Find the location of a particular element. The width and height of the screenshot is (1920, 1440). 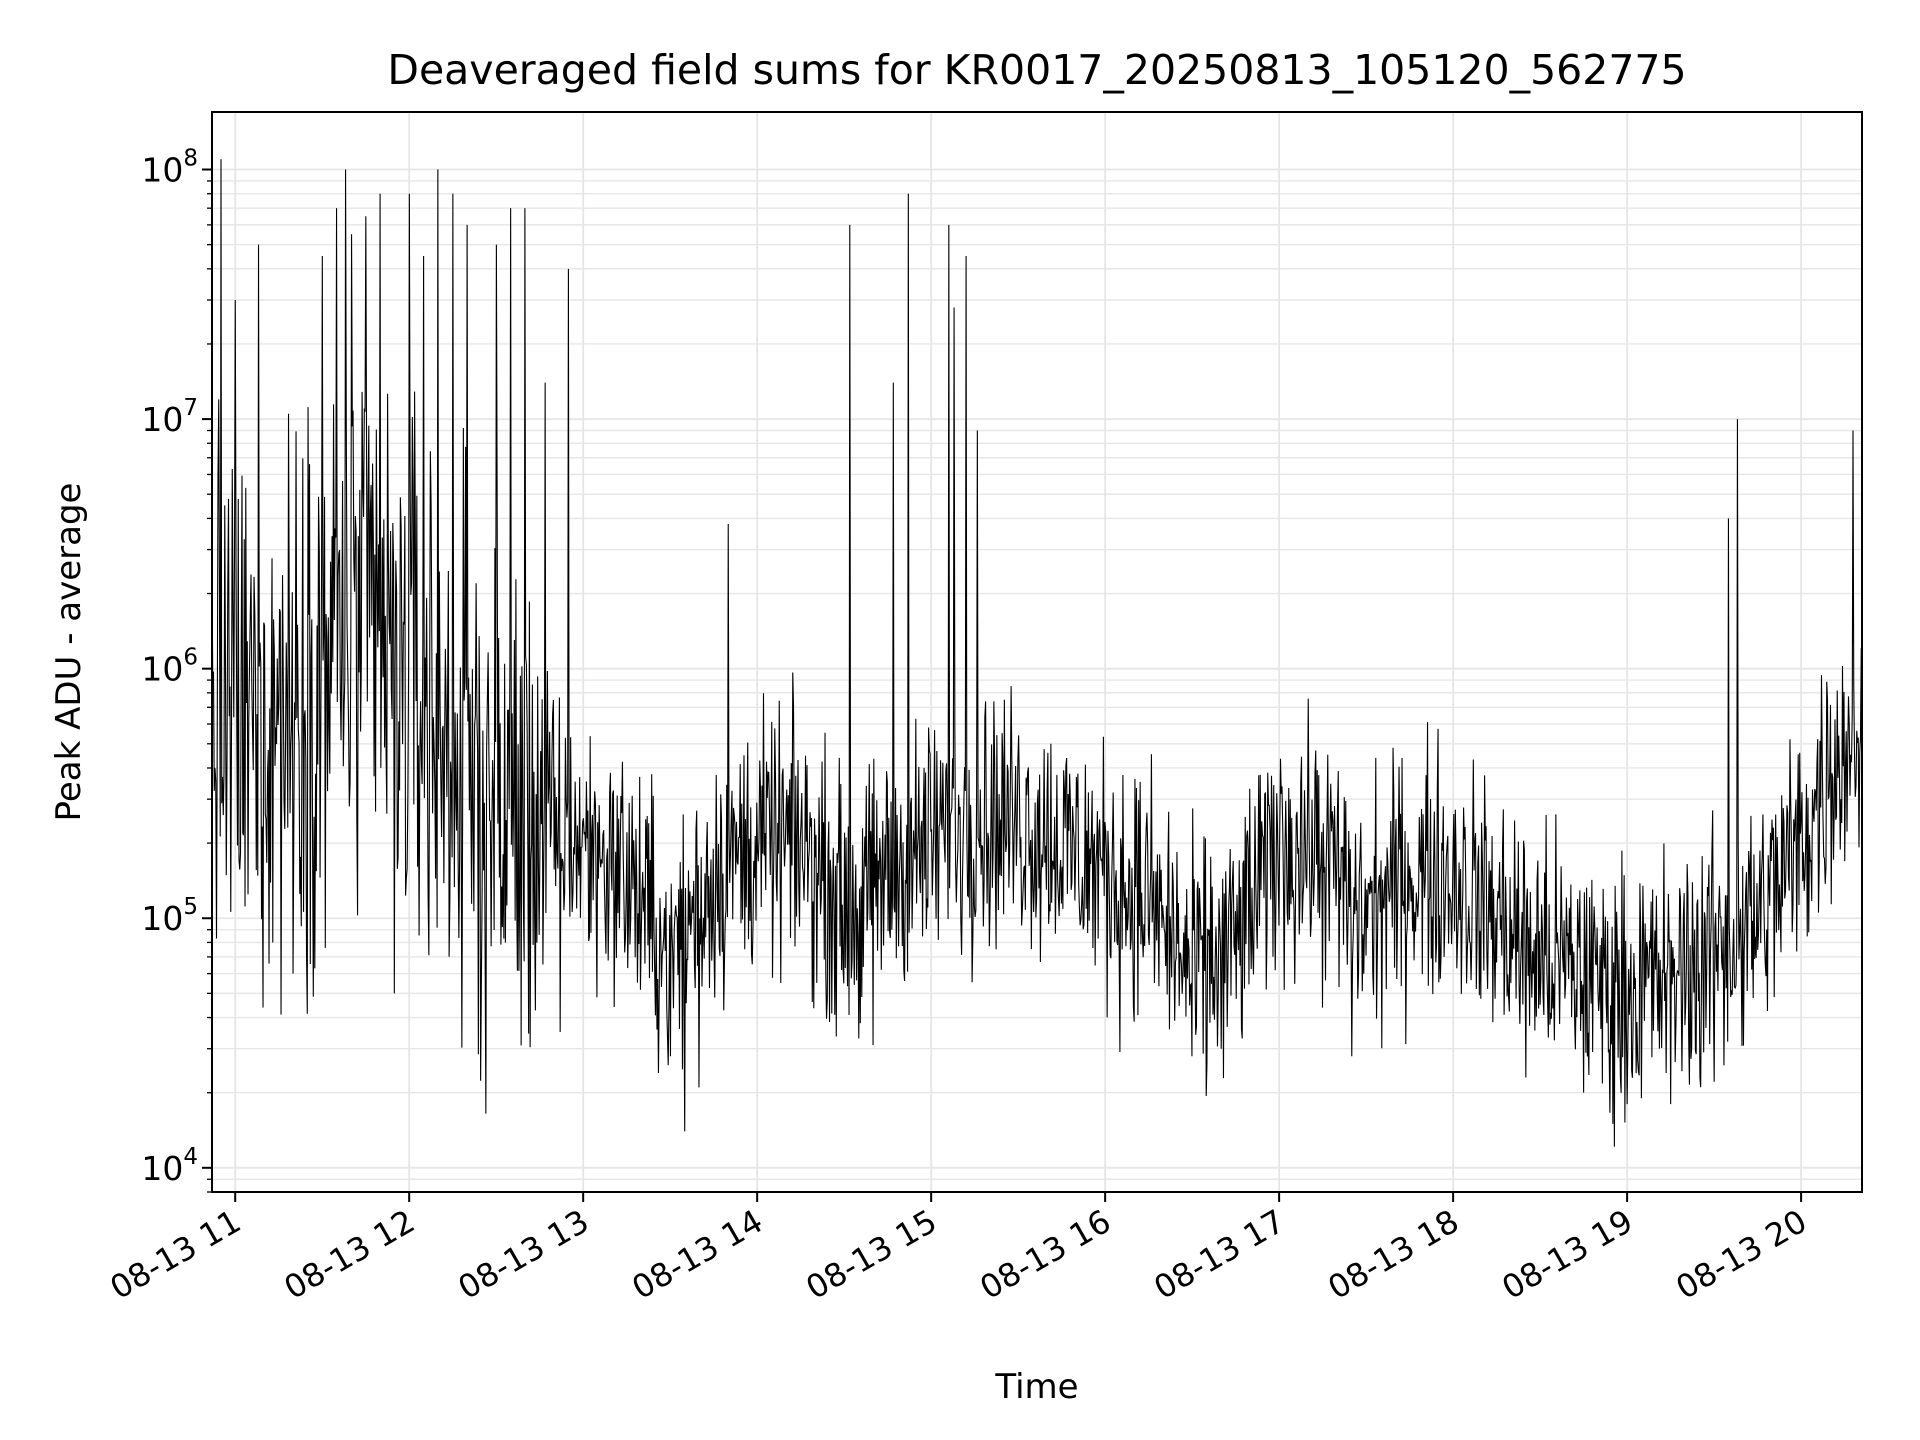

x-axis-label: Time is located at coordinates (1036, 1387).